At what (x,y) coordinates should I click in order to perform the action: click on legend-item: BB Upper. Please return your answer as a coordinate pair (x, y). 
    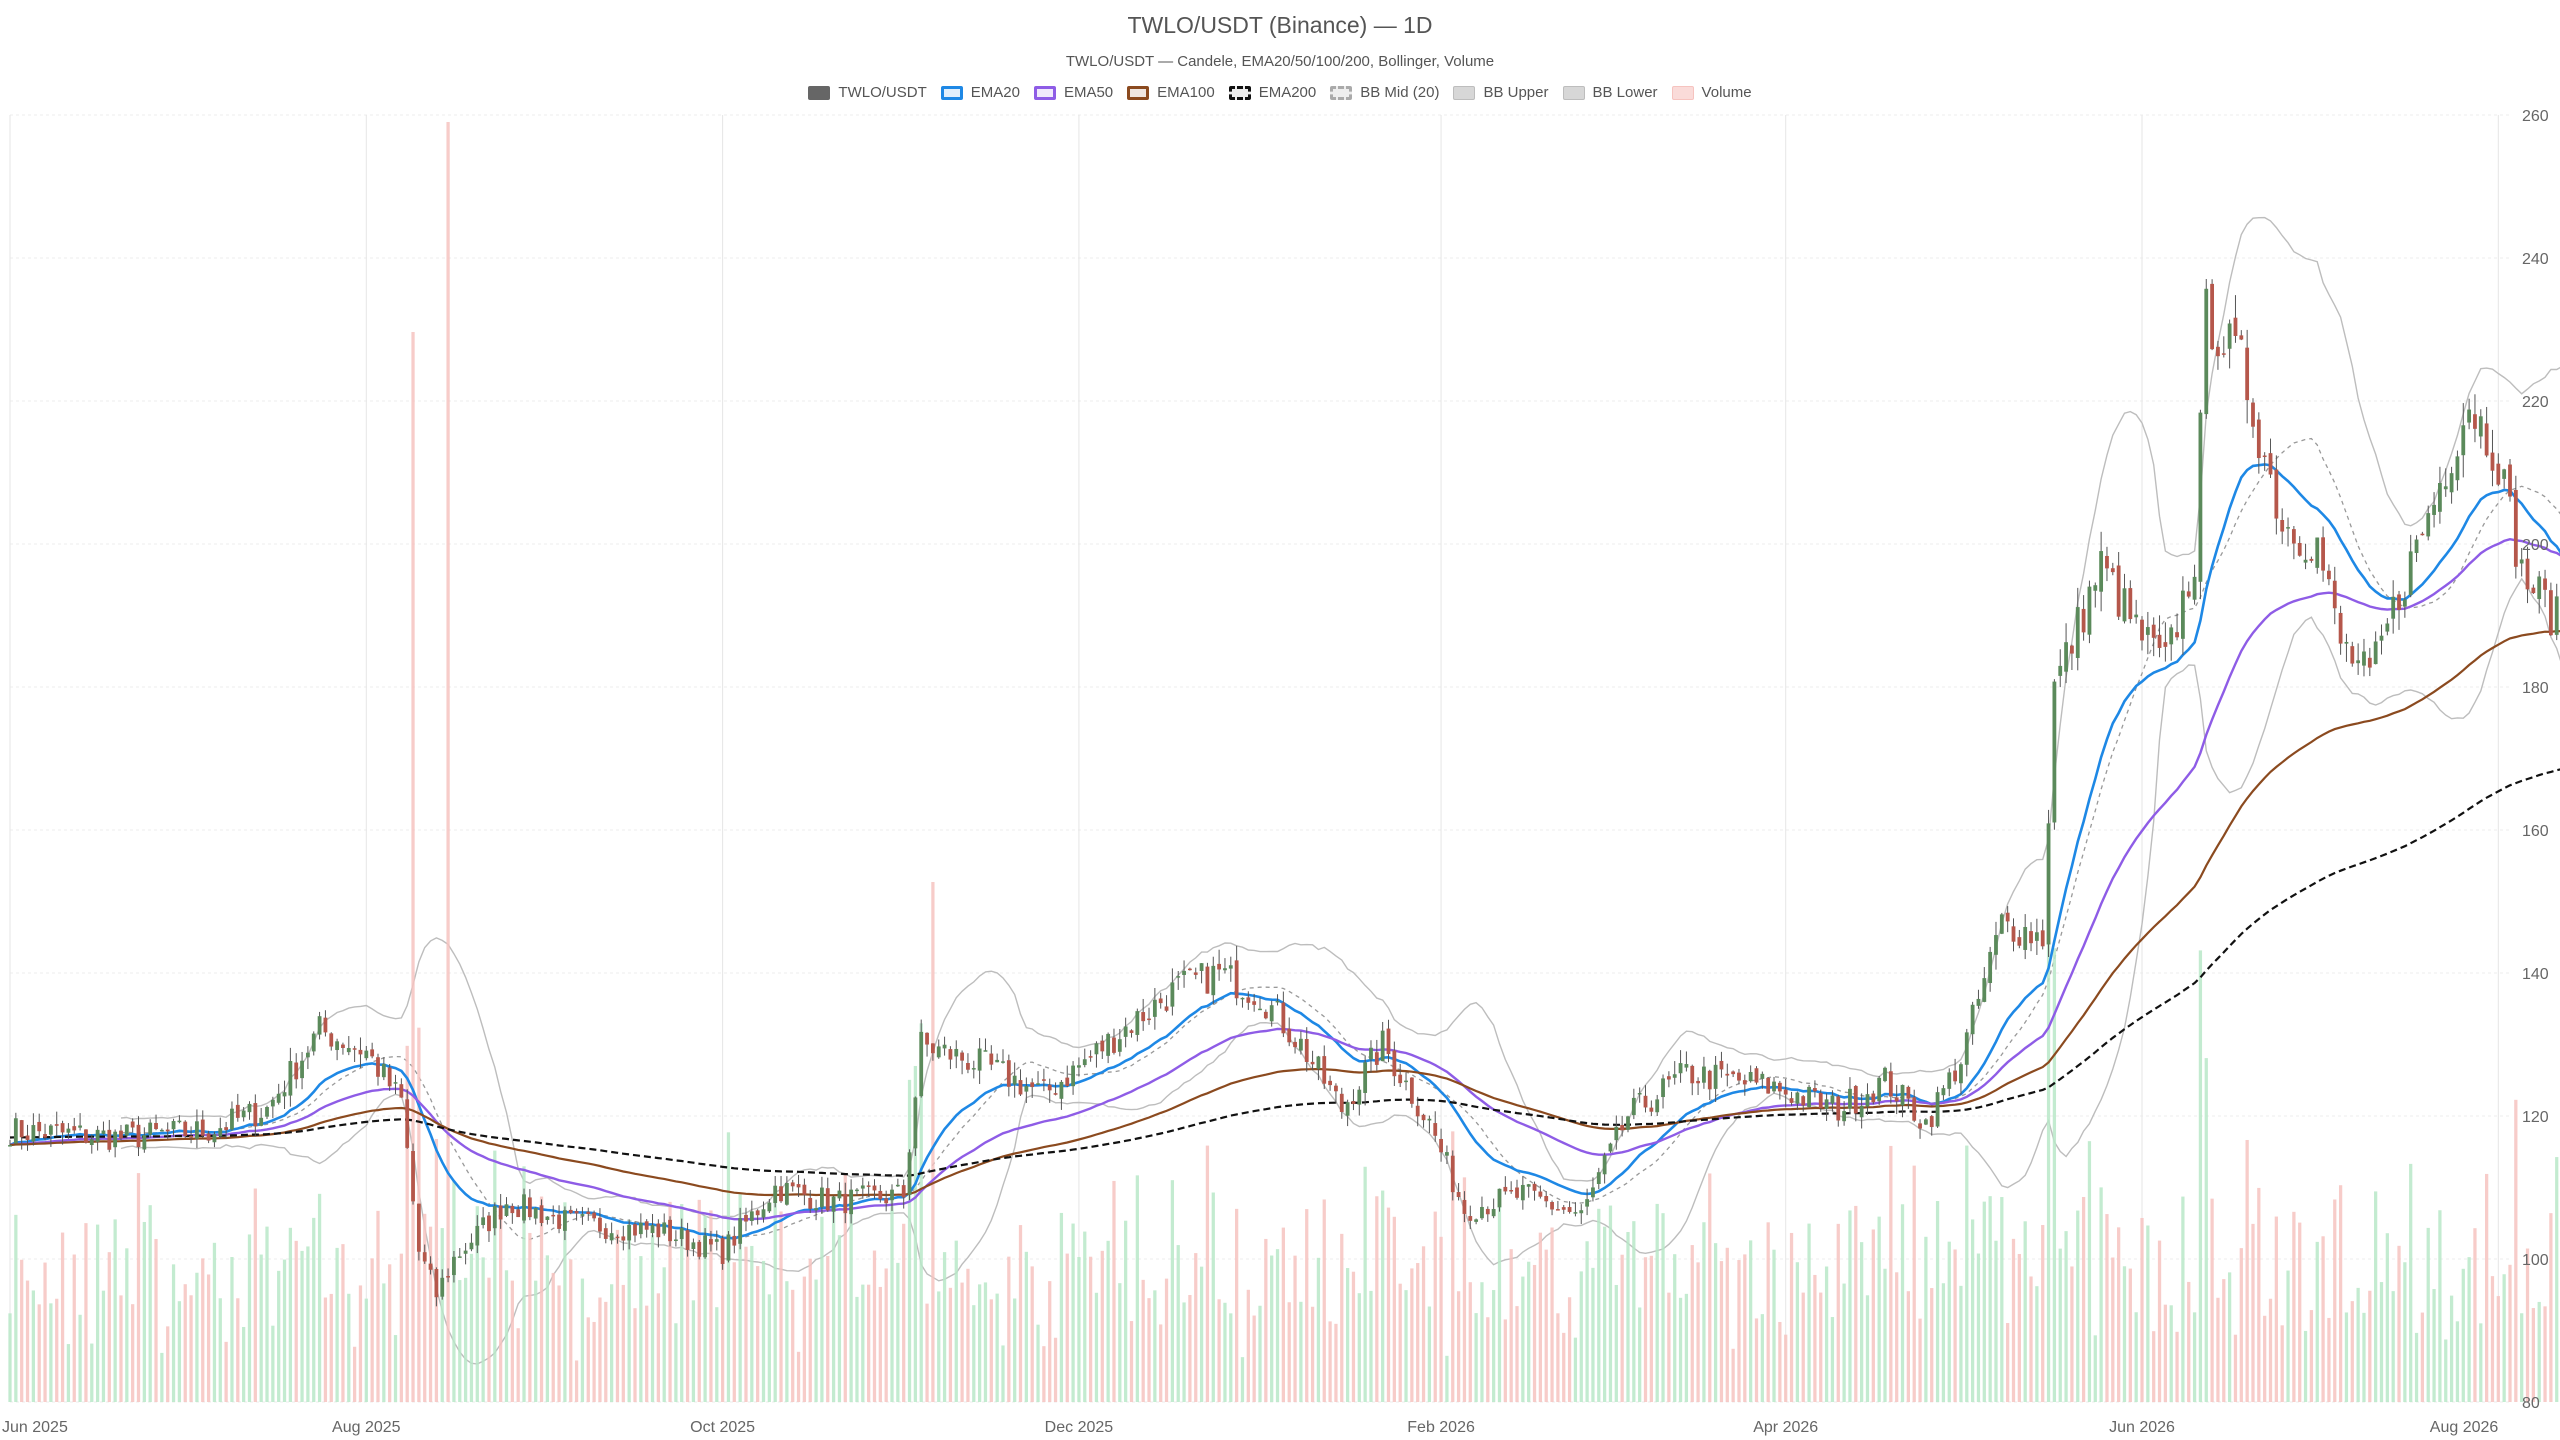
    Looking at the image, I should click on (1501, 92).